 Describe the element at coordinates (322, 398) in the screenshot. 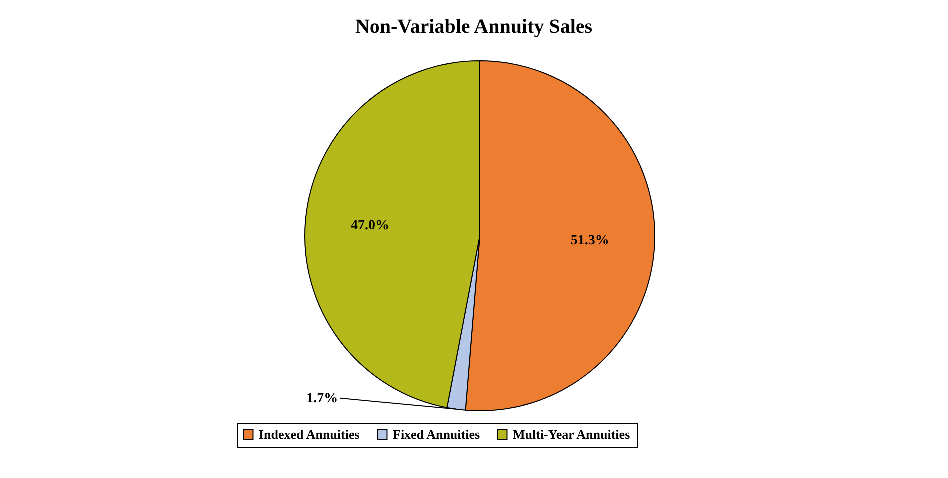

I see `data-label: 1.7%` at that location.